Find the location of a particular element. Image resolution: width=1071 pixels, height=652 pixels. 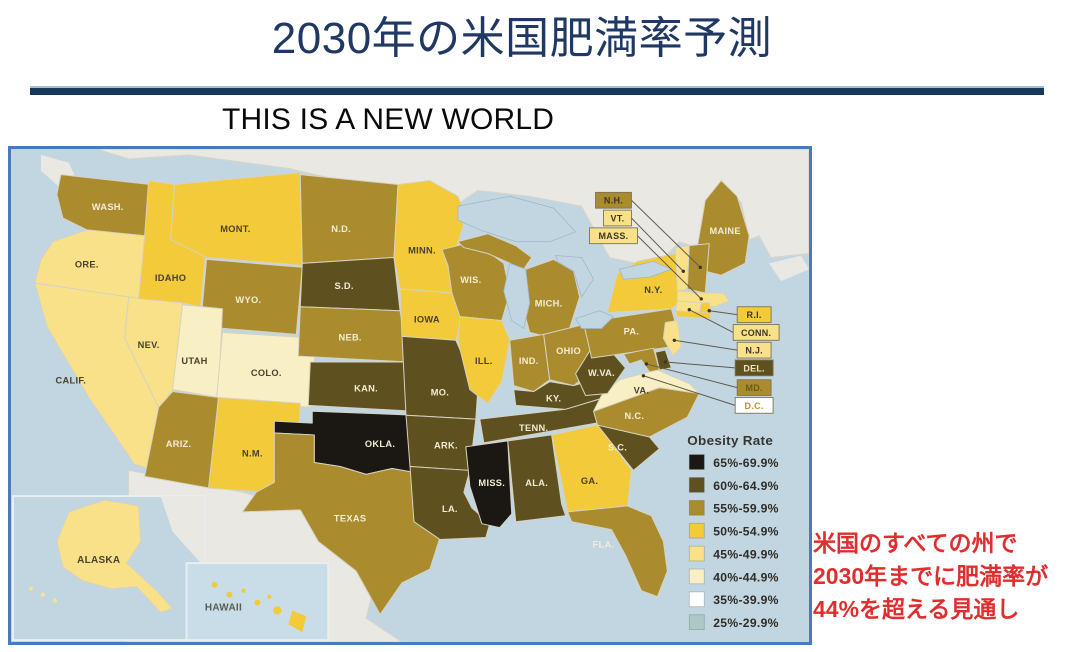

state-label-nc: N.C. is located at coordinates (635, 416).